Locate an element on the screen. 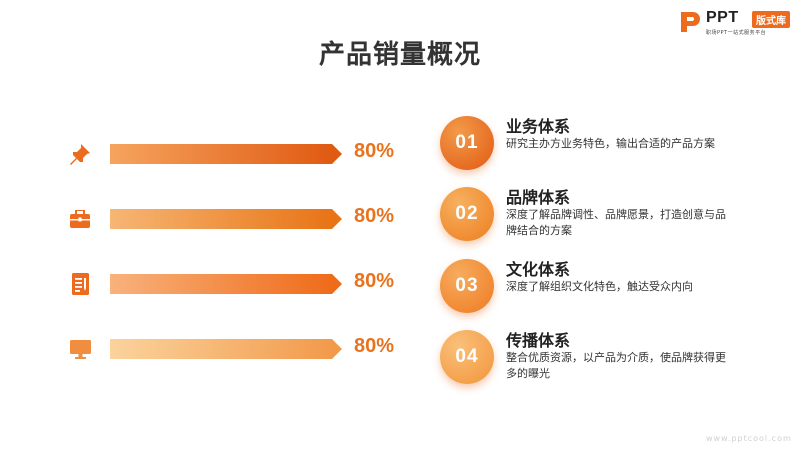 The height and width of the screenshot is (450, 800). item-description: 深度了解品牌调性、品牌愿景，打造创意与品牌结合的方案 is located at coordinates (616, 222).